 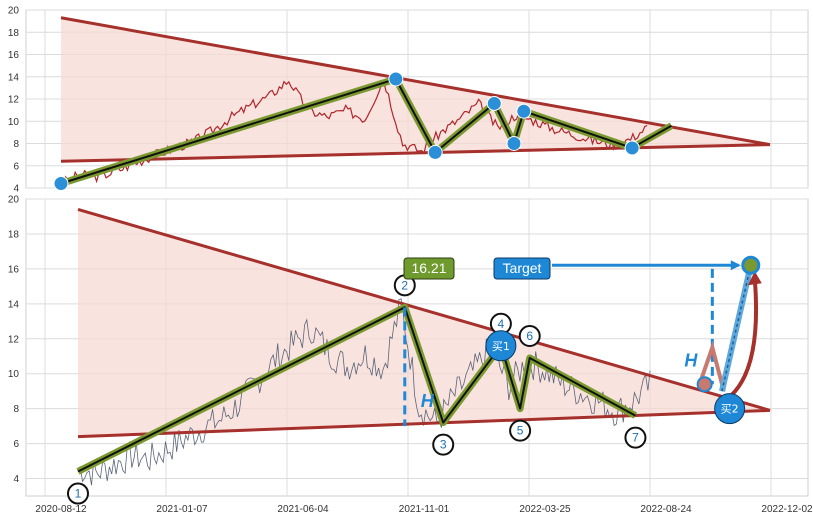 What do you see at coordinates (545, 509) in the screenshot?
I see `xtick-label: 2022-03-25` at bounding box center [545, 509].